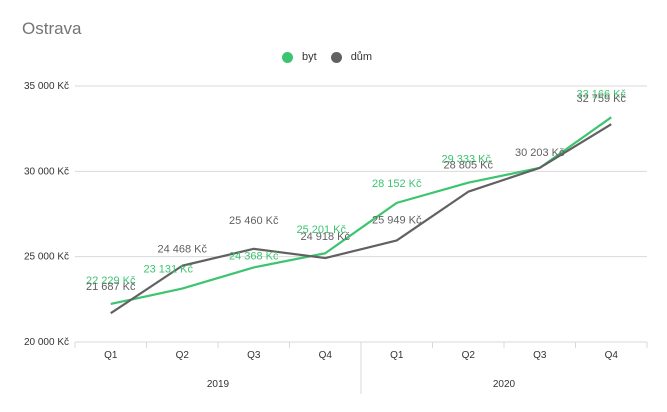  What do you see at coordinates (111, 287) in the screenshot?
I see `data-label-dum: 21 687 Kč` at bounding box center [111, 287].